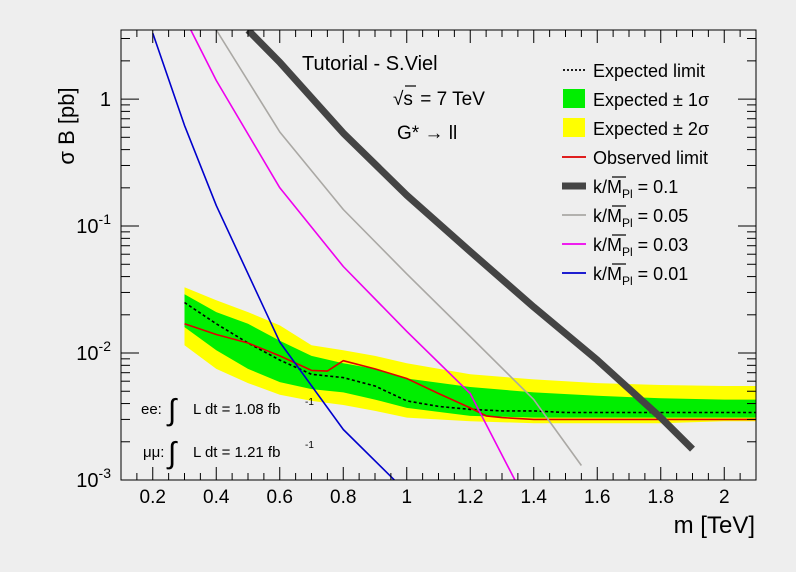  What do you see at coordinates (93, 478) in the screenshot?
I see `y-tick-label: 10⁻³` at bounding box center [93, 478].